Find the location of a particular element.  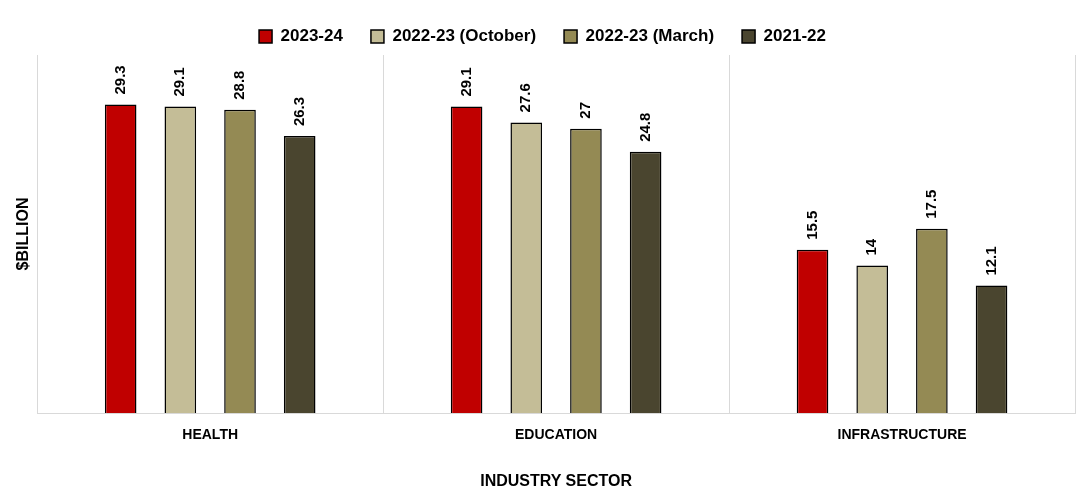

data-label: 17.5 is located at coordinates (931, 204).